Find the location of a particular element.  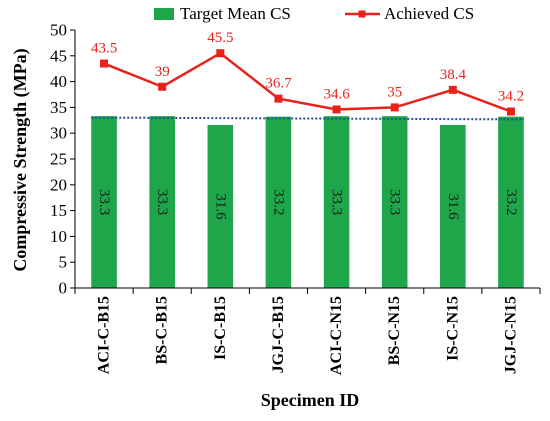

bar-jgj-c-n15 is located at coordinates (511, 202).